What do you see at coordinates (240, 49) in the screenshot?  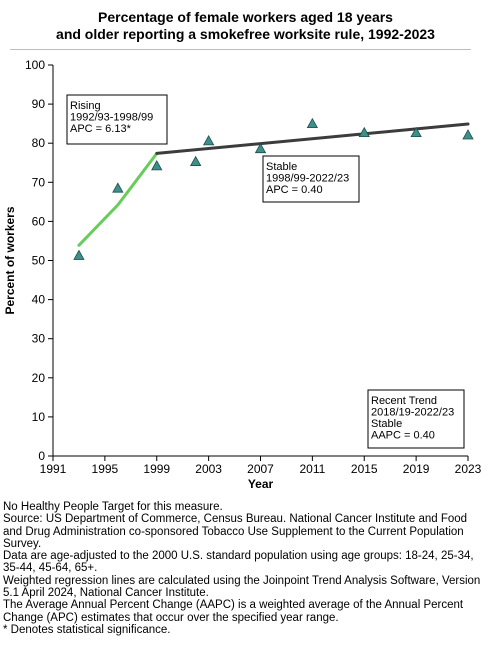 I see `title-divider` at bounding box center [240, 49].